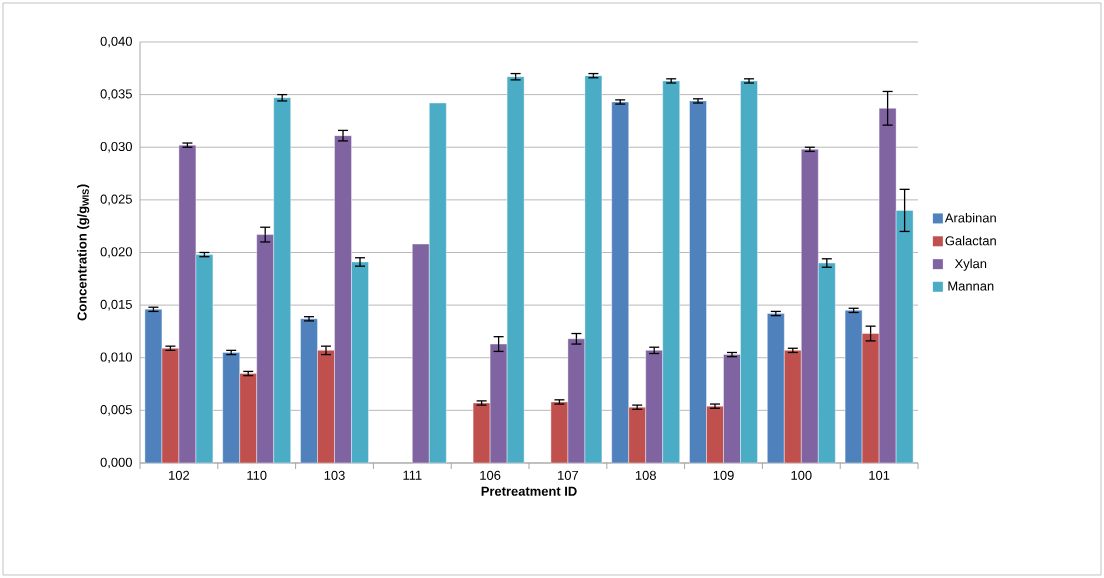  What do you see at coordinates (116, 147) in the screenshot?
I see `y-tick-label: 0,030` at bounding box center [116, 147].